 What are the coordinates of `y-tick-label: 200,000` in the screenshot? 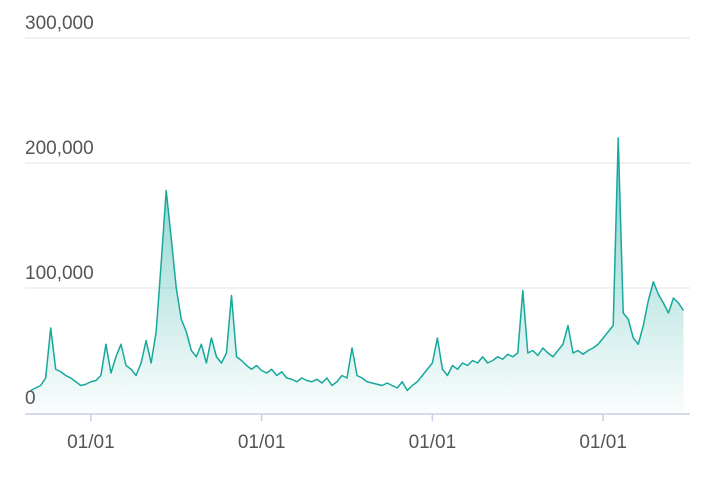 It's located at (59, 148).